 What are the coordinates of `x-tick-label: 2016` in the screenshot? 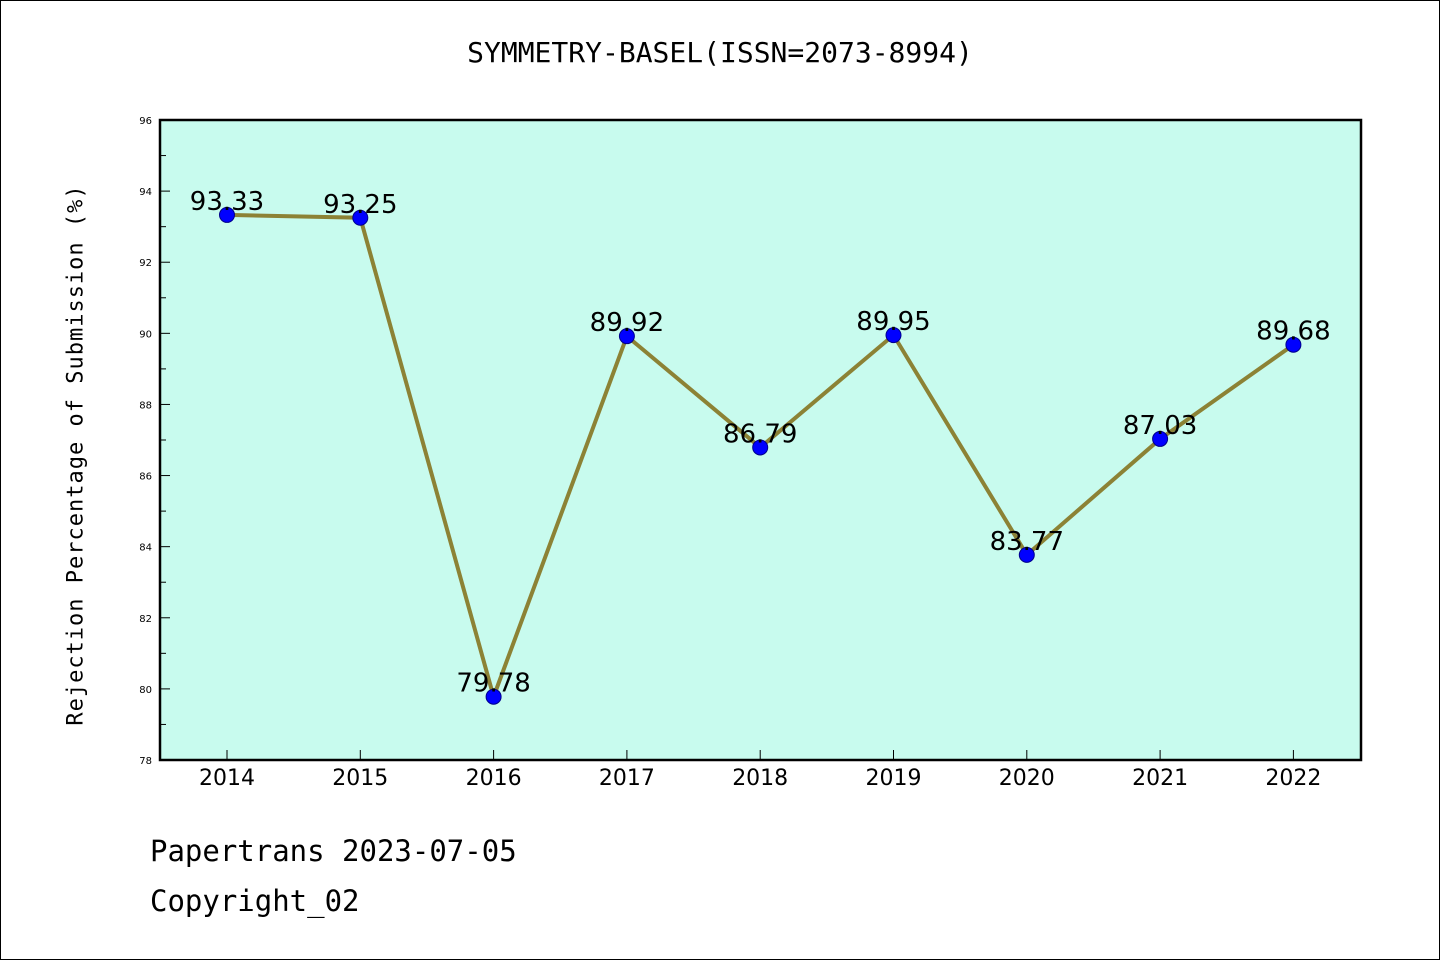 It's located at (494, 778).